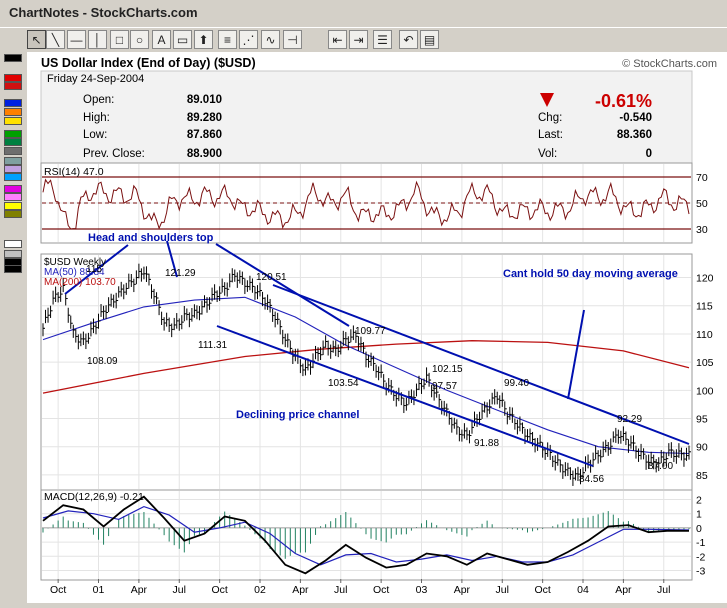 Image resolution: width=727 pixels, height=608 pixels. What do you see at coordinates (629, 419) in the screenshot?
I see `price-value-label: 92.29` at bounding box center [629, 419].